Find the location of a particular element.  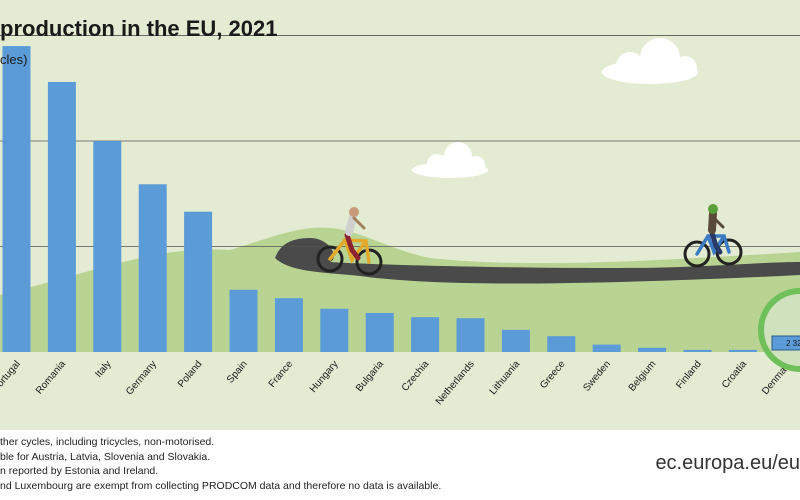

bar-finland is located at coordinates (697, 350).